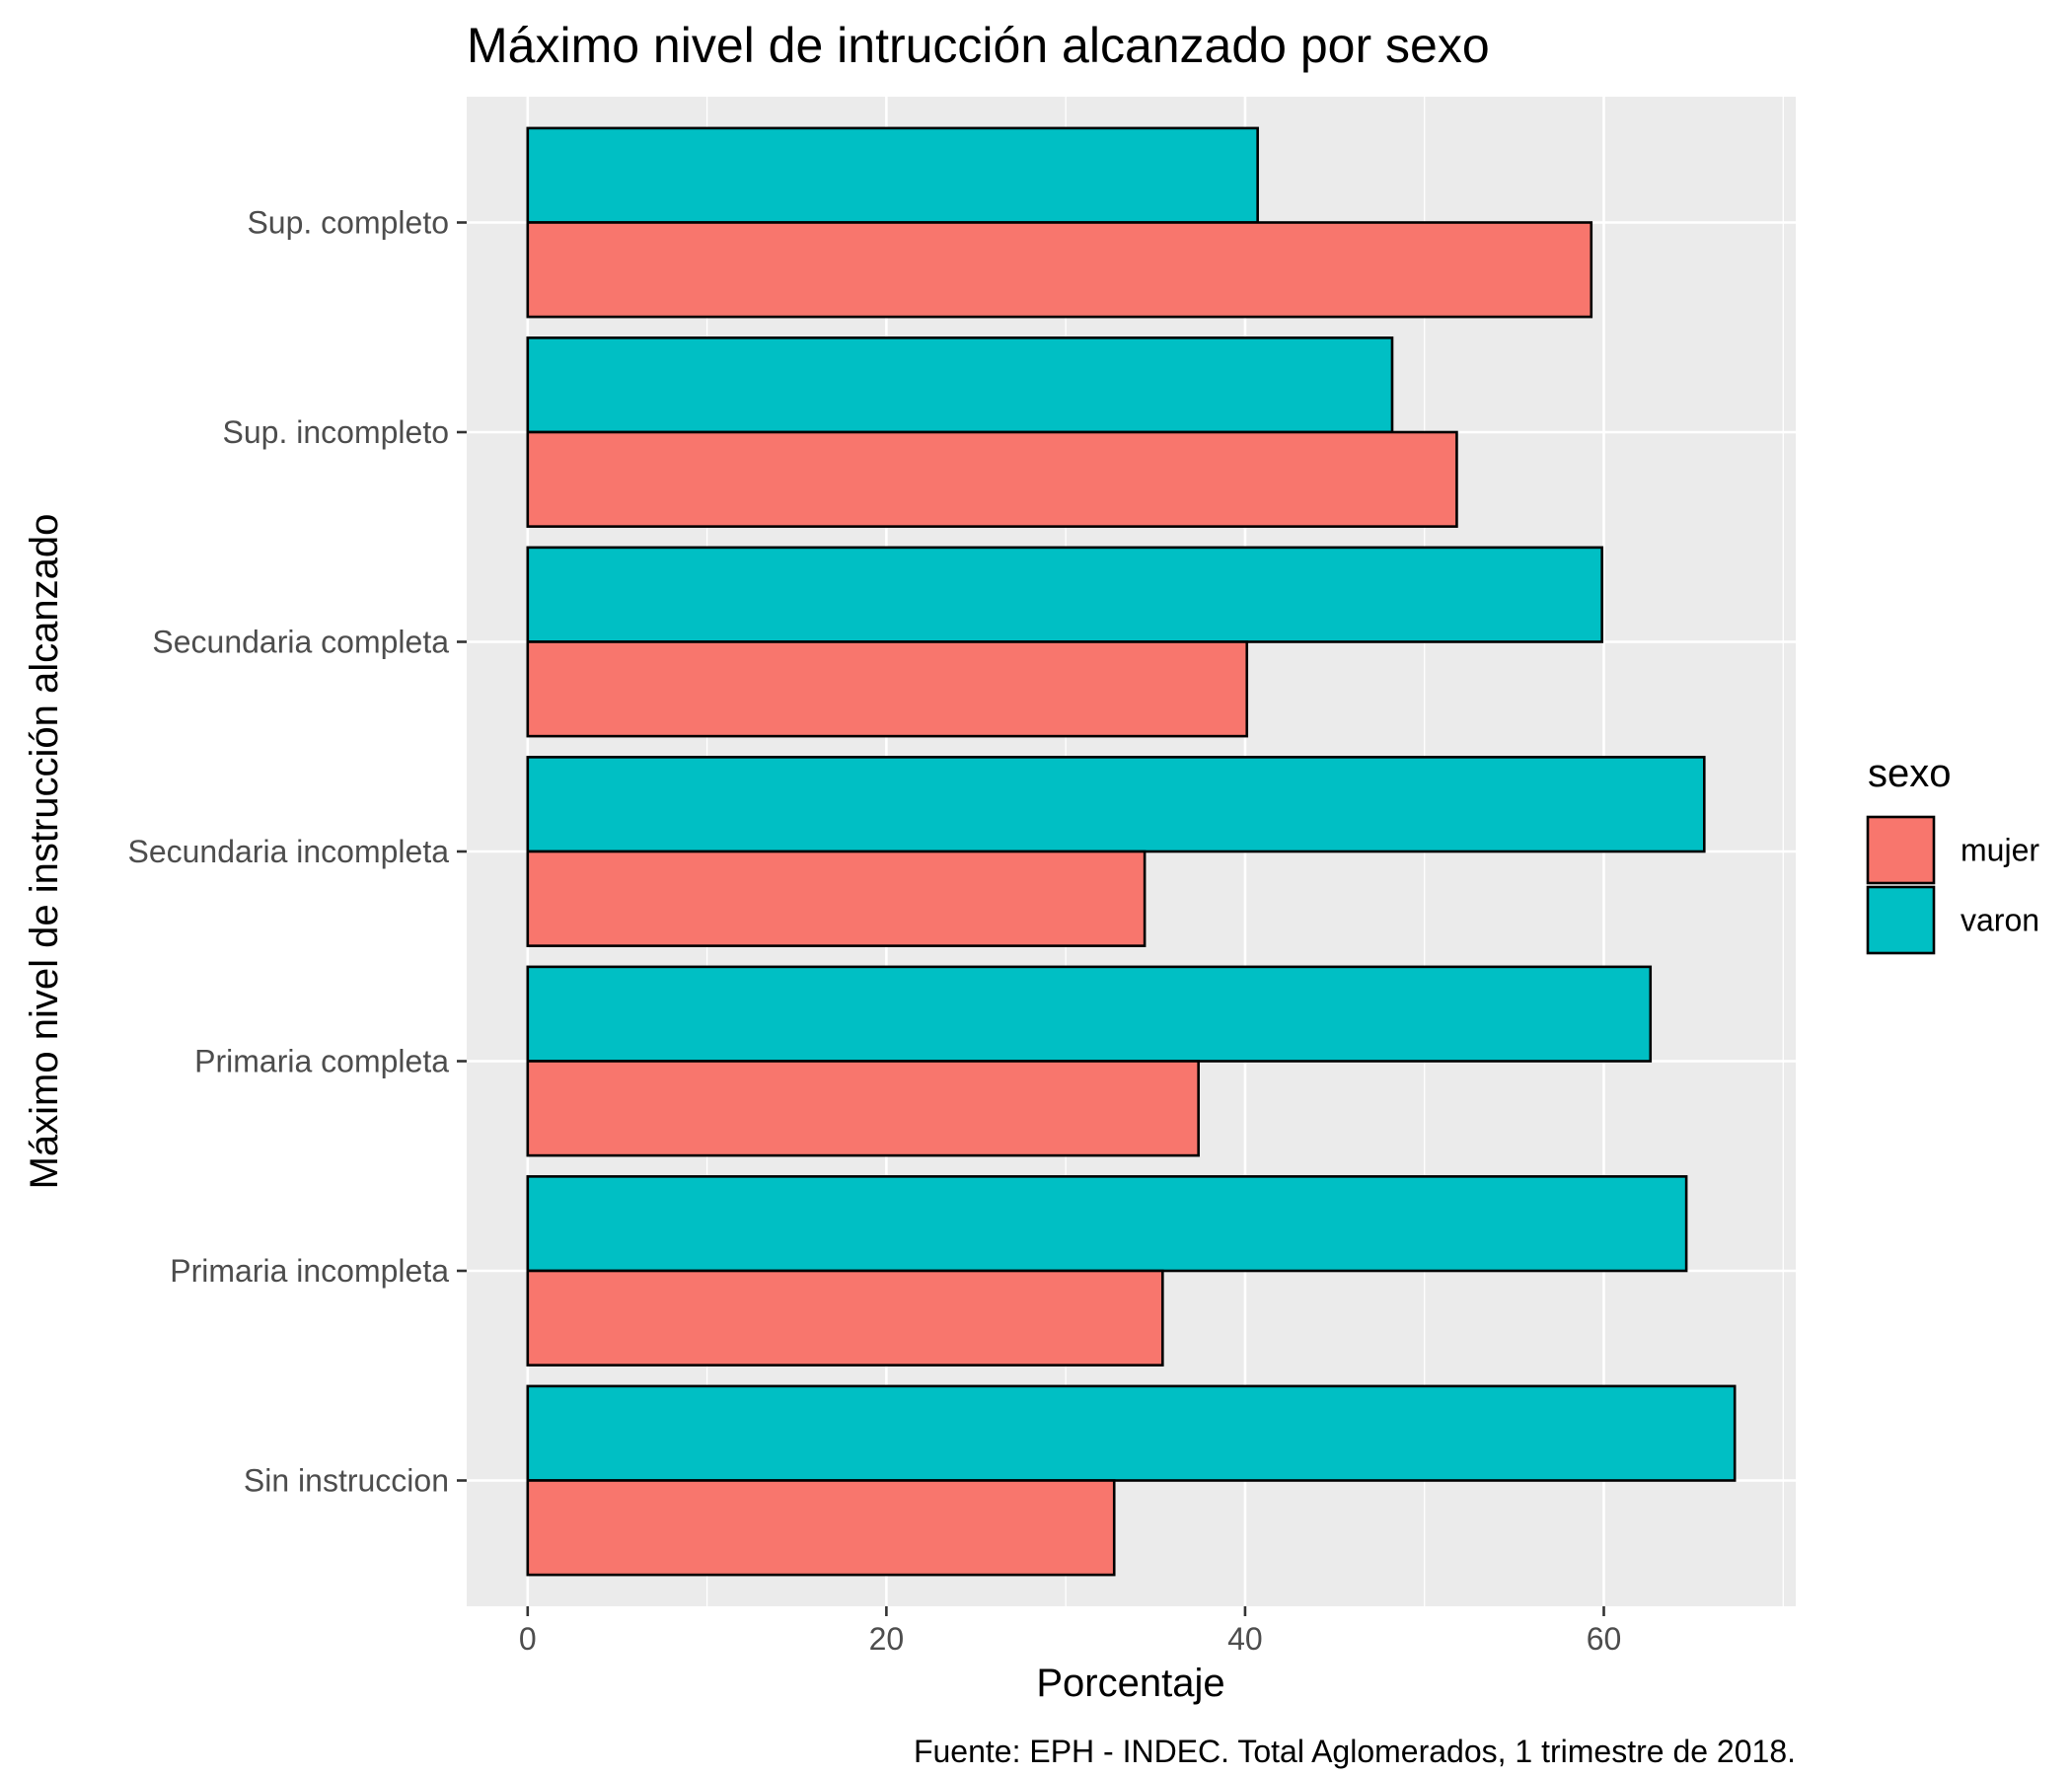  I want to click on legend-label-mujer: mujer, so click(2000, 851).